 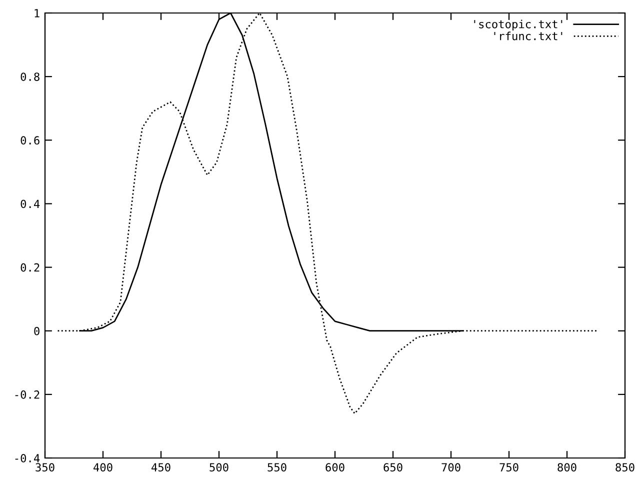 What do you see at coordinates (393, 467) in the screenshot?
I see `x-tick-label: 650` at bounding box center [393, 467].